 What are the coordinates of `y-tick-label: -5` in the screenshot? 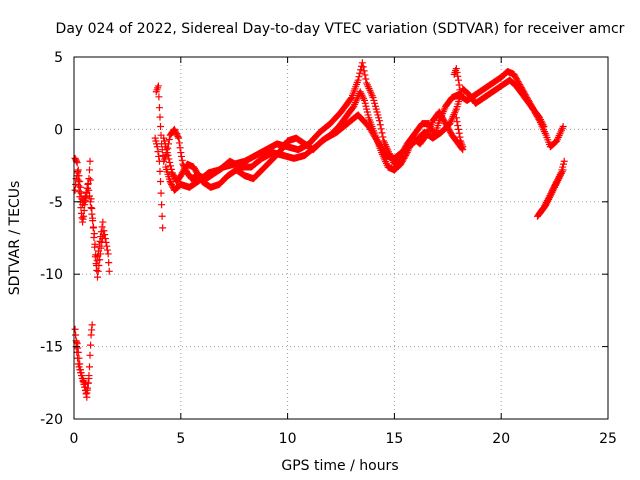 It's located at (56, 203).